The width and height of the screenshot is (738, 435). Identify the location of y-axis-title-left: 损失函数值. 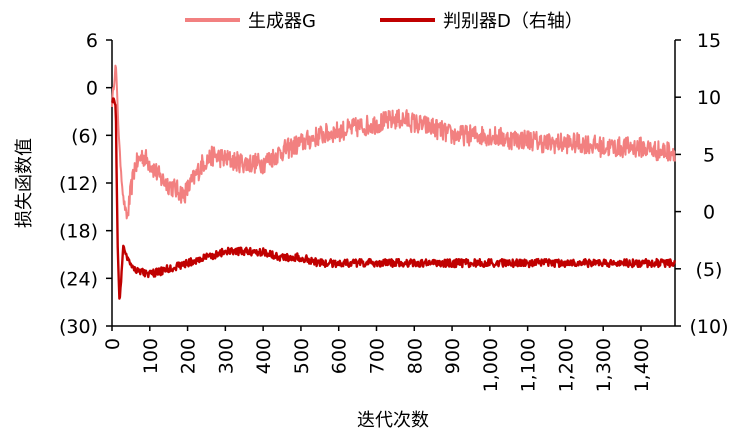
(24, 183).